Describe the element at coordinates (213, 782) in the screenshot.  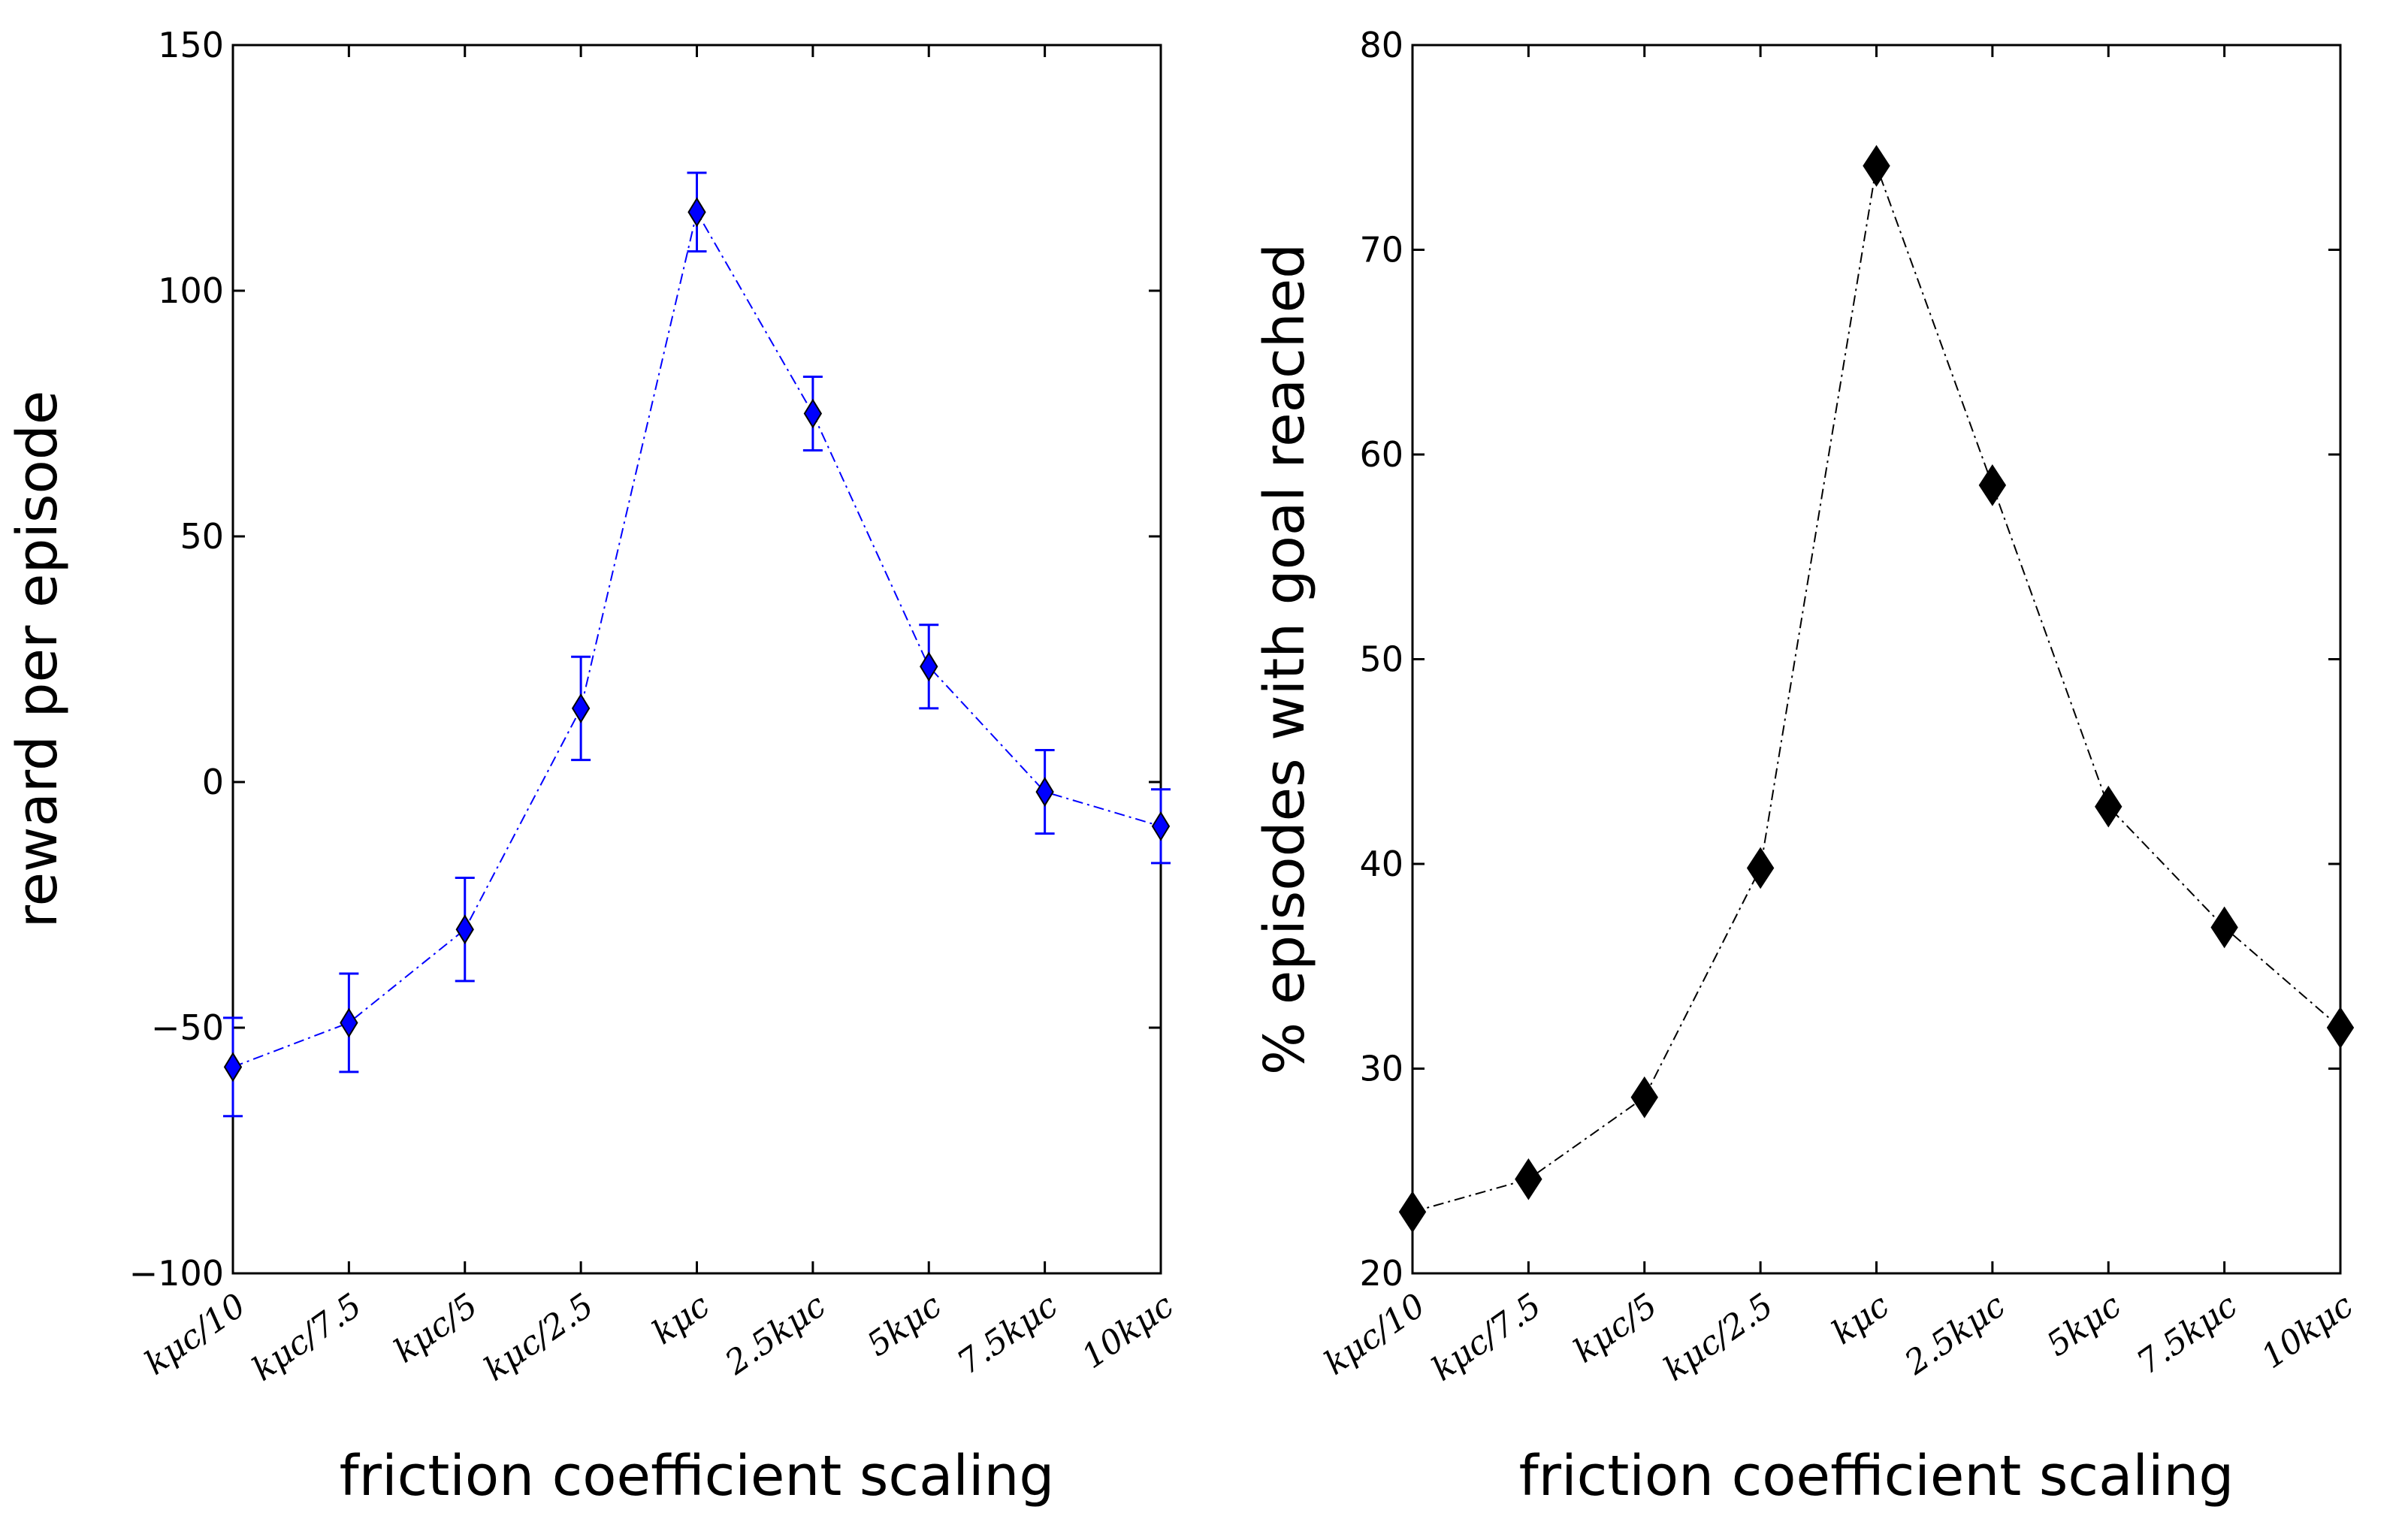
I see `y-tick-label: 0` at that location.